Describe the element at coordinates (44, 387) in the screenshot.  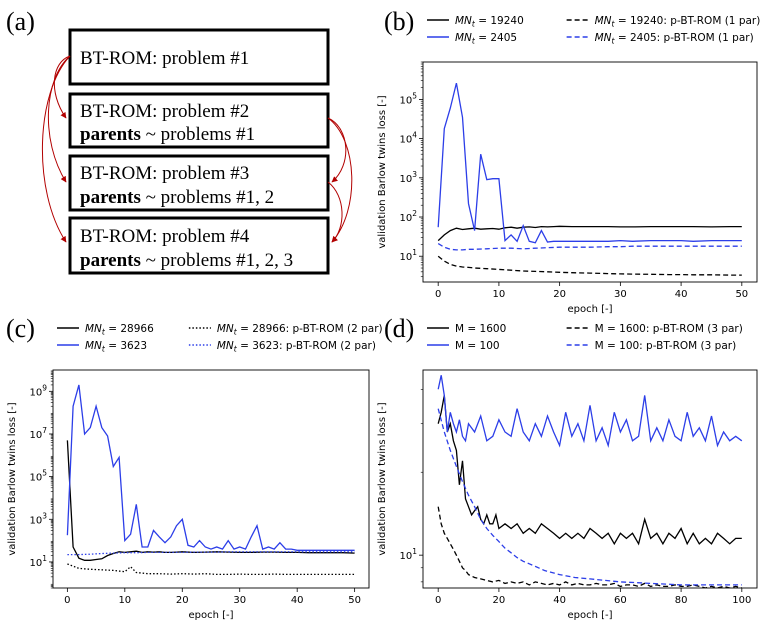
I see `tick-exponent: 9` at that location.